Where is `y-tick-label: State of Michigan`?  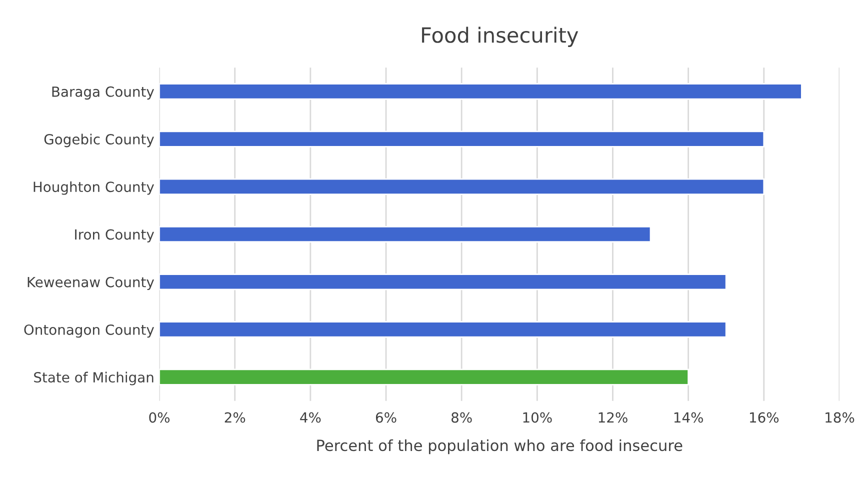
y-tick-label: State of Michigan is located at coordinates (94, 379).